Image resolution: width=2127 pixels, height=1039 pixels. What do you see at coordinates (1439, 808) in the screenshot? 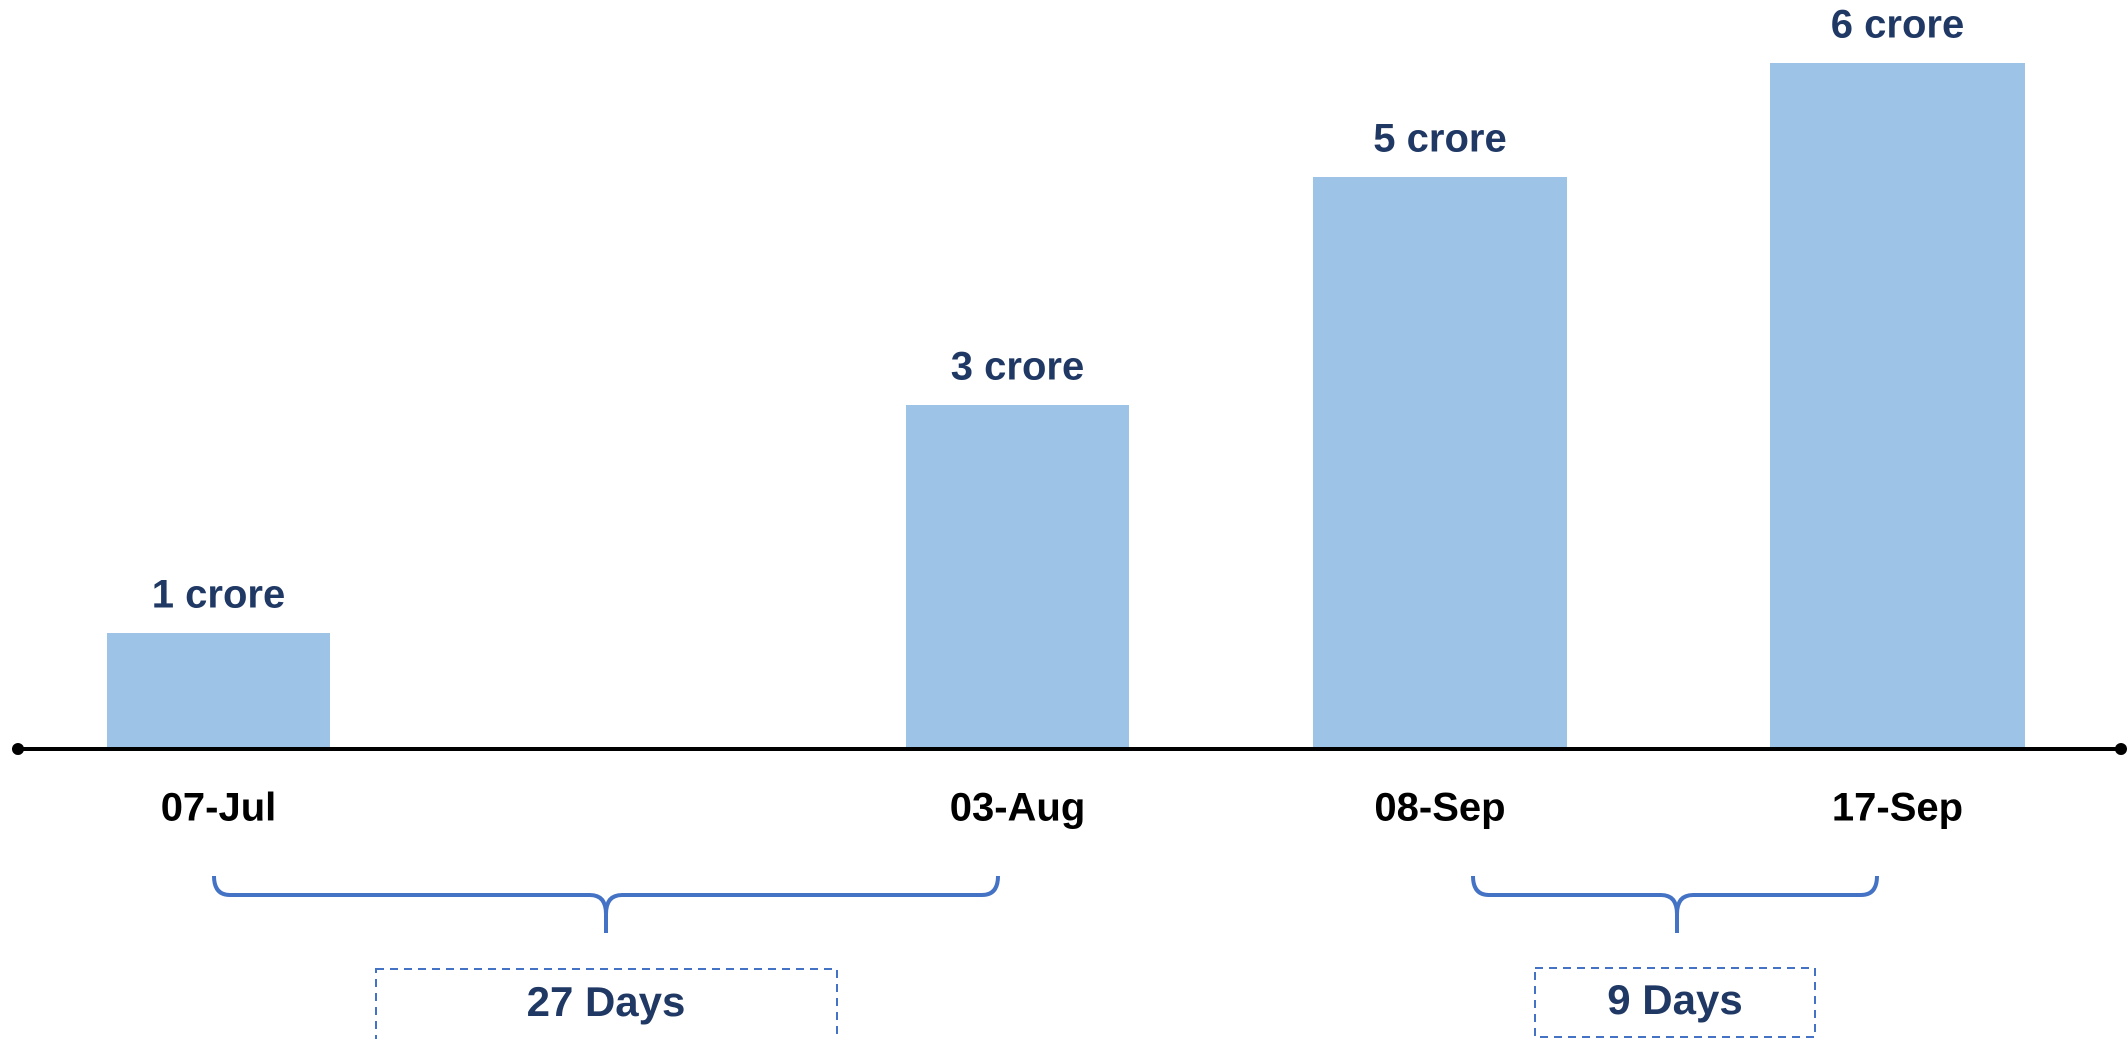
I see `x-tick-label: 08-Sep` at bounding box center [1439, 808].